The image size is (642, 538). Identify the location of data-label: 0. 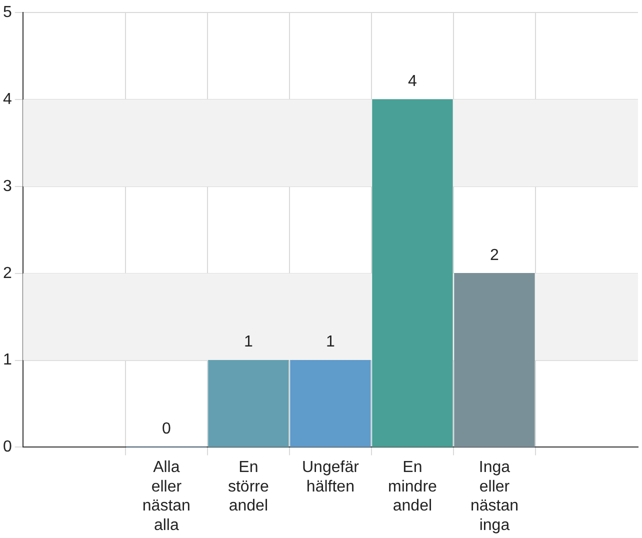
(166, 429).